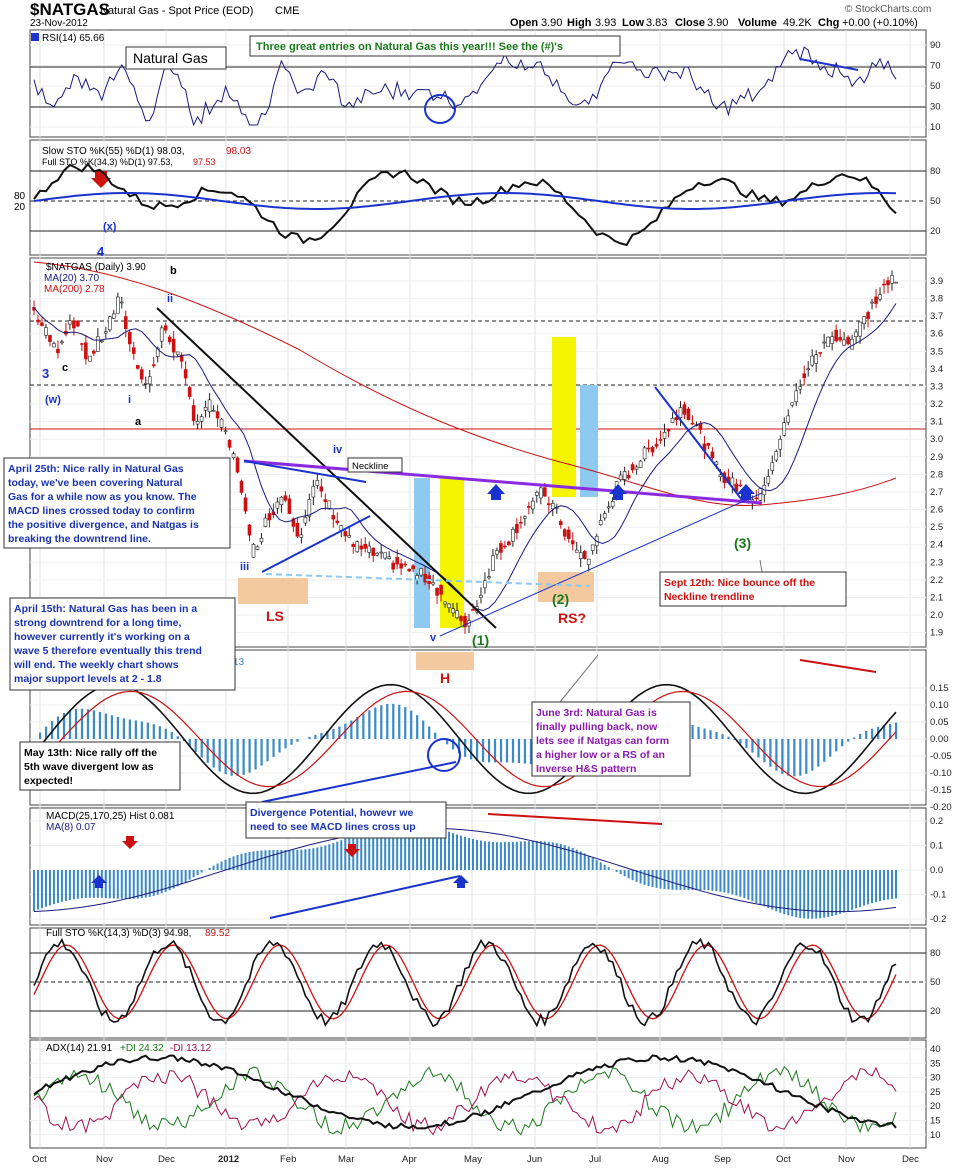 The height and width of the screenshot is (1168, 970). What do you see at coordinates (166, 1159) in the screenshot?
I see `x-tick-label: Dec` at bounding box center [166, 1159].